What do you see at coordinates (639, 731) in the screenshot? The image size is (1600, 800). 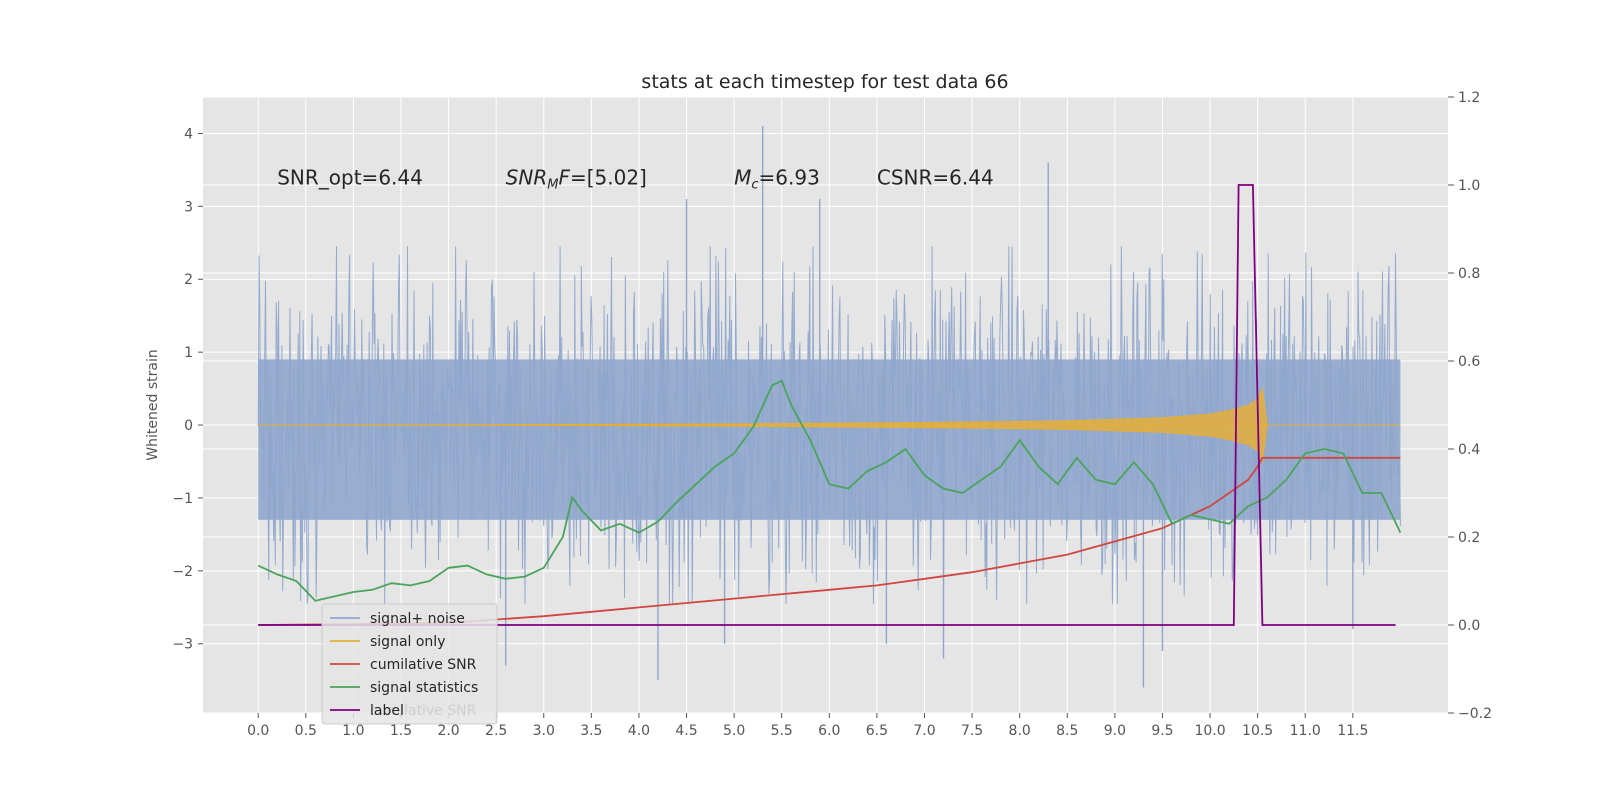 I see `x-tick-label: 4.0` at bounding box center [639, 731].